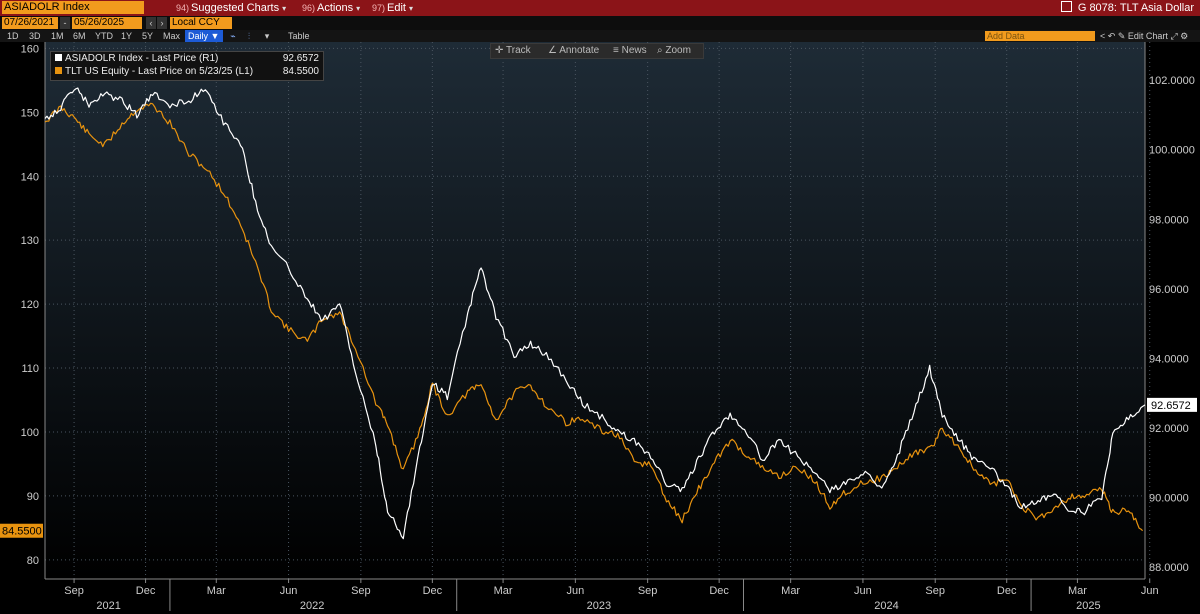 Image resolution: width=1200 pixels, height=614 pixels. Describe the element at coordinates (198, 36) in the screenshot. I see `frequency-label: Daily` at that location.